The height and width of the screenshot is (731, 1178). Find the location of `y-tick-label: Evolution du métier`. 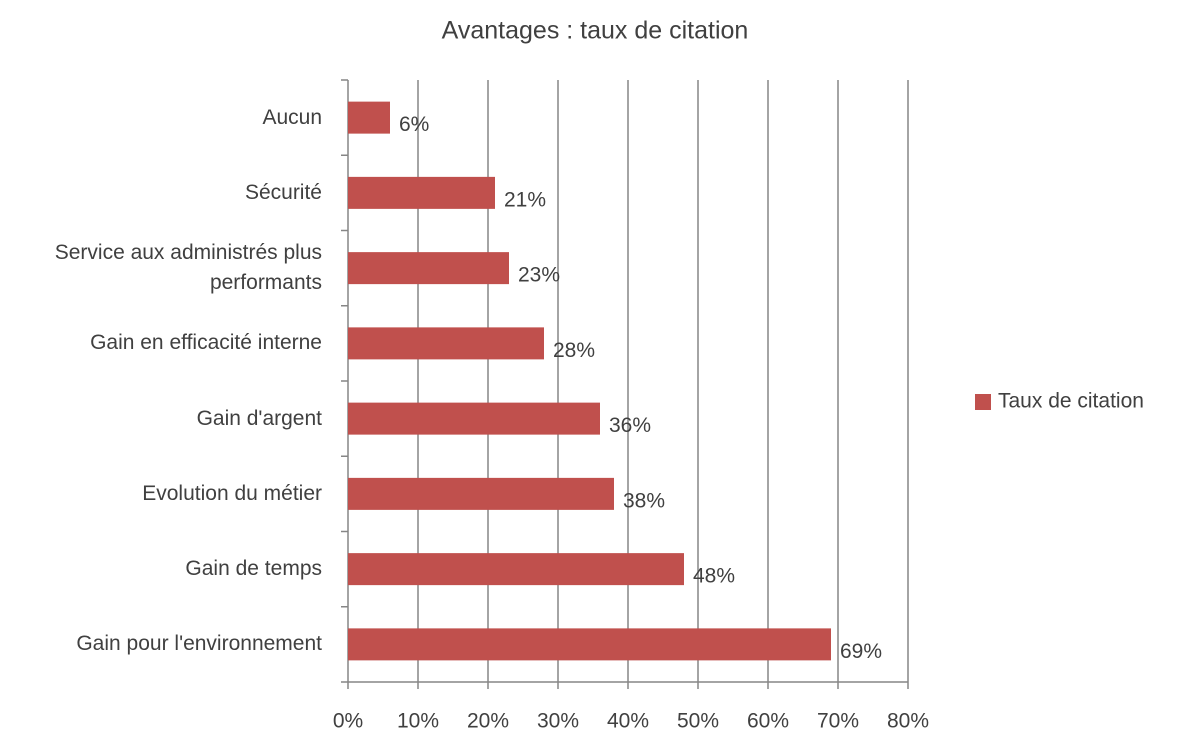

y-tick-label: Evolution du métier is located at coordinates (232, 493).